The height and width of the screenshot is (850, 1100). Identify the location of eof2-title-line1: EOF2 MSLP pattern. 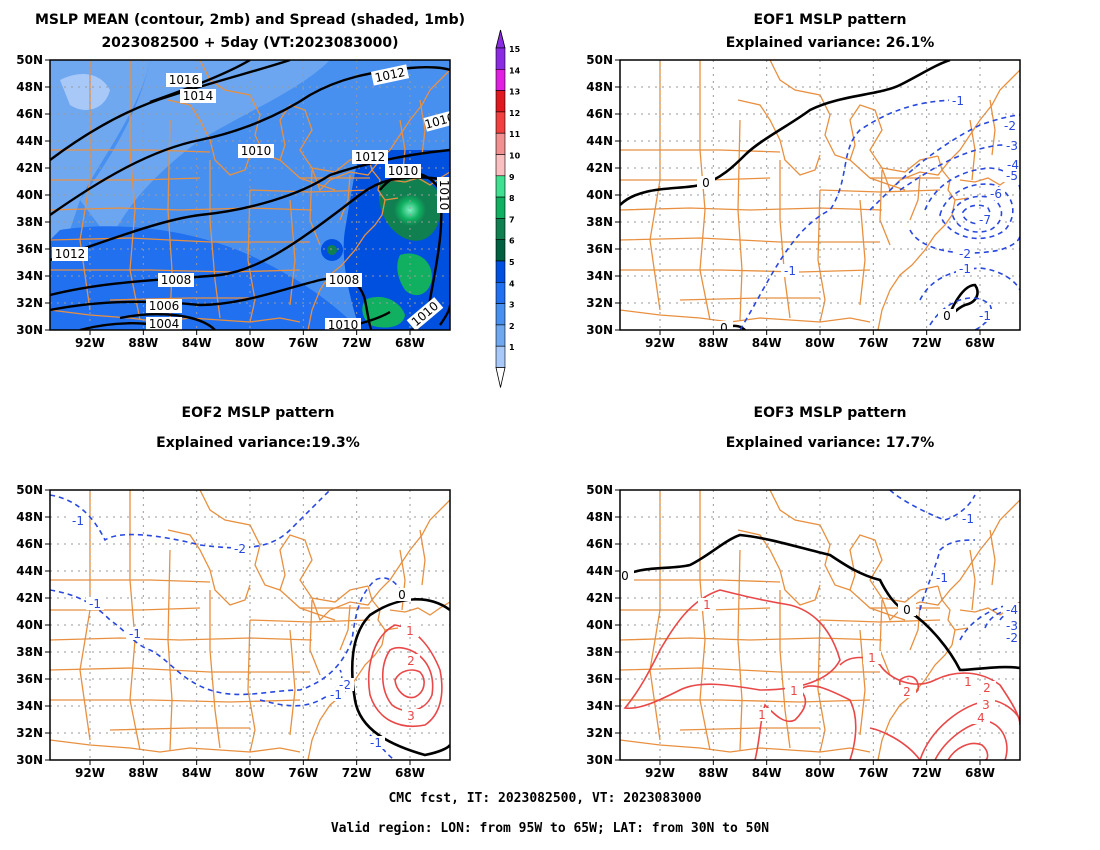
(258, 413).